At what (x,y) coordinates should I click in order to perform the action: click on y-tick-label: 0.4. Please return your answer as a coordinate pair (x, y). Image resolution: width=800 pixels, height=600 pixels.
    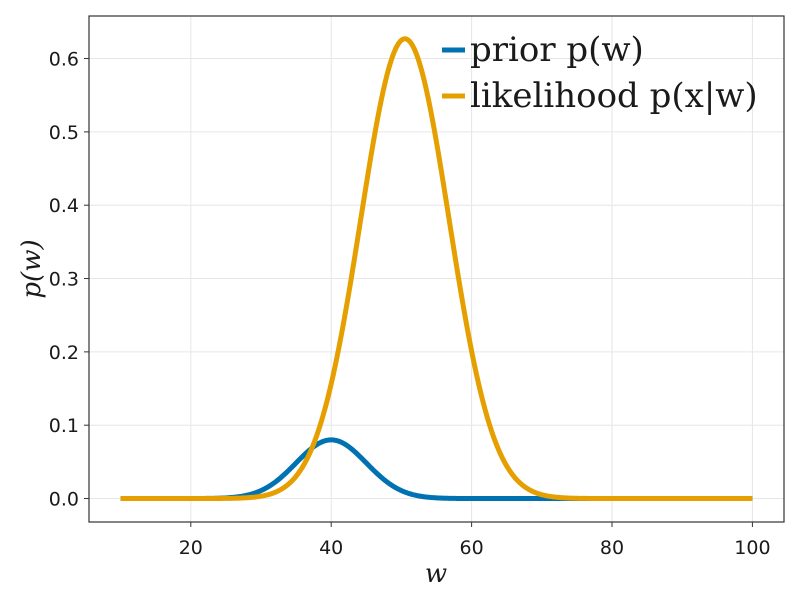
    Looking at the image, I should click on (64, 206).